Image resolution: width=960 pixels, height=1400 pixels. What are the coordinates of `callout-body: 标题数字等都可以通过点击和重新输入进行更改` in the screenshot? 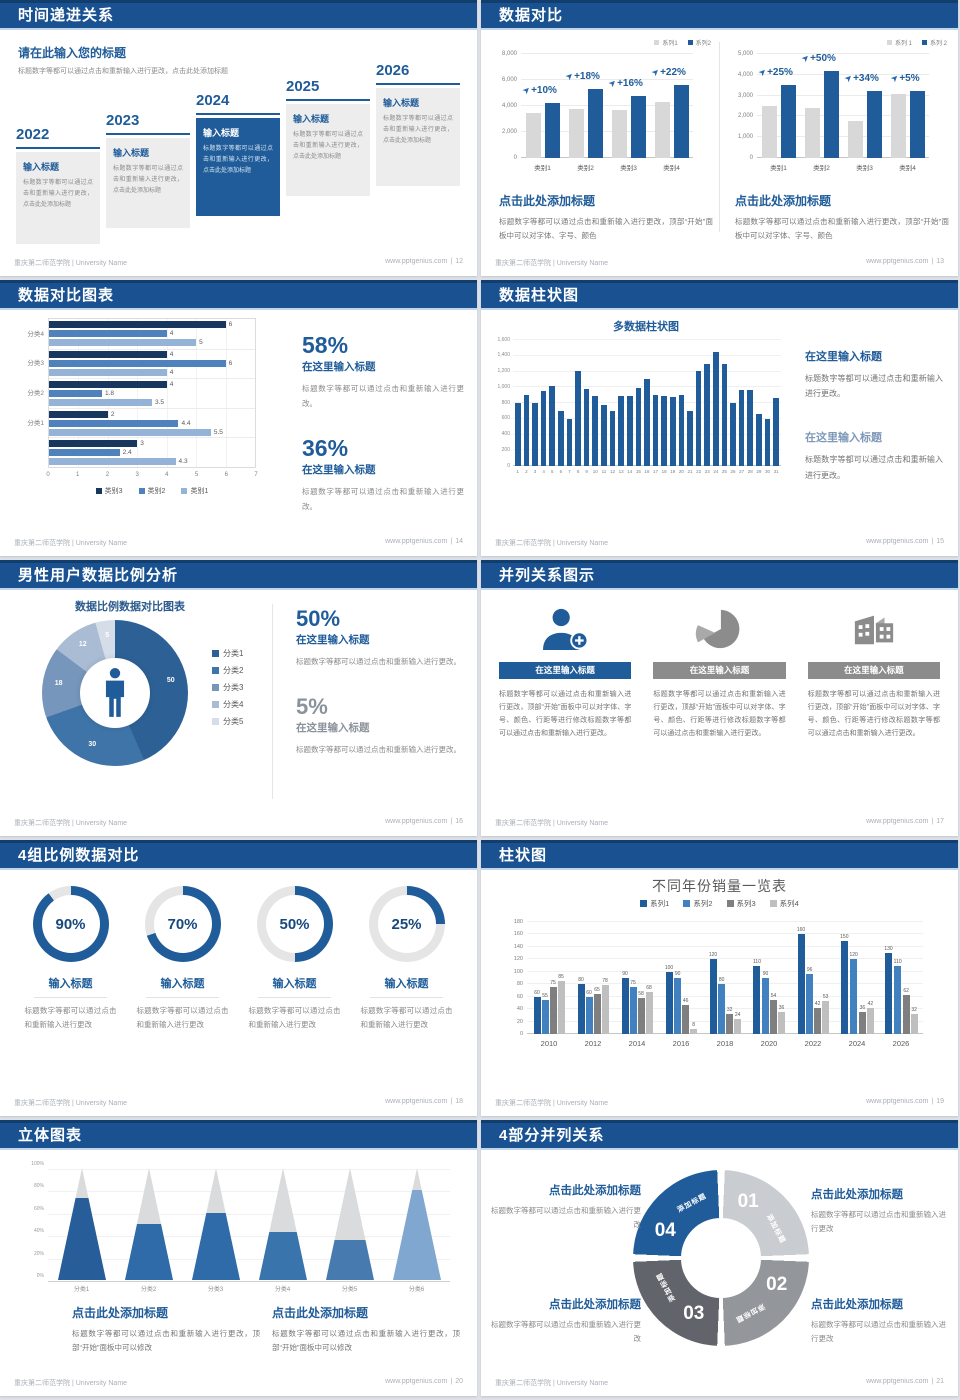 It's located at (566, 1218).